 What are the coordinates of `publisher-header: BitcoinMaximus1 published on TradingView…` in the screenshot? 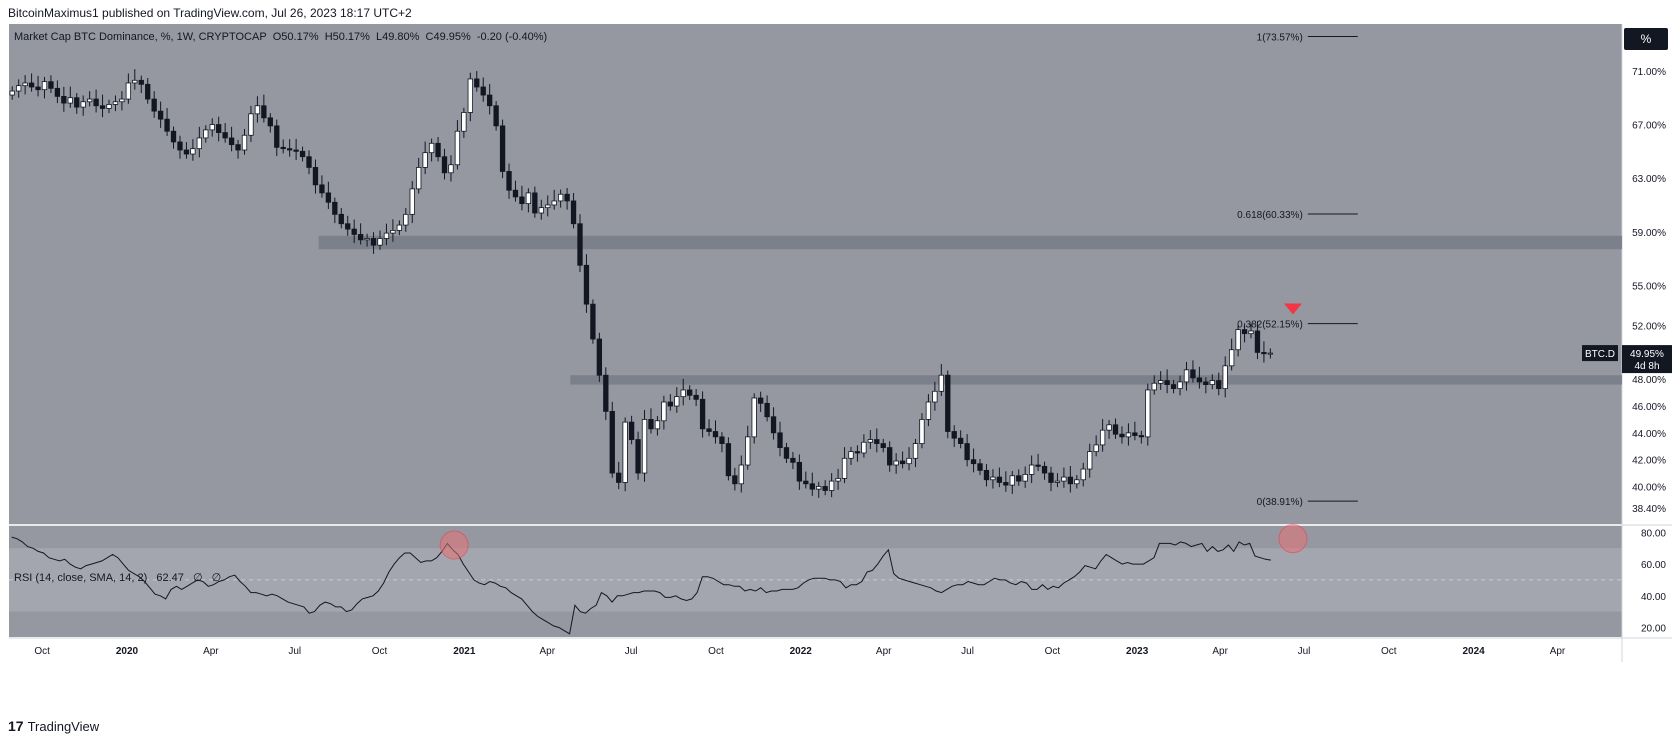 It's located at (210, 13).